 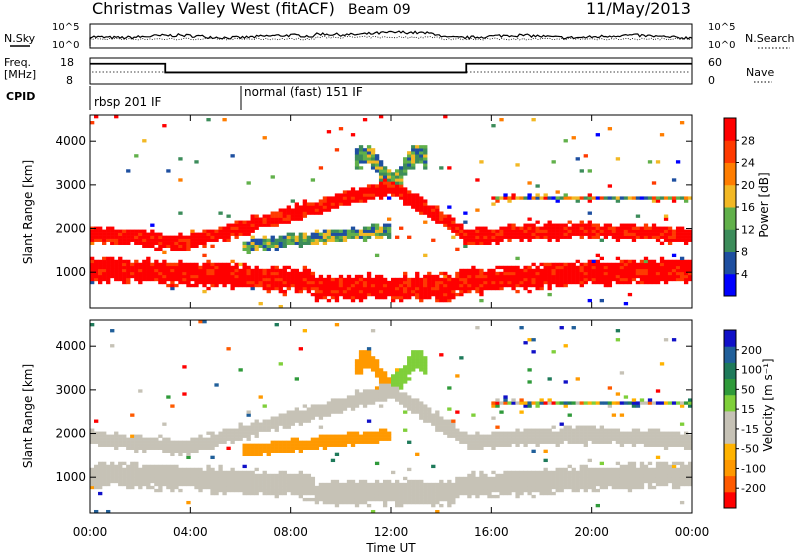 What do you see at coordinates (303, 92) in the screenshot?
I see `cpid-mode-2: normal (fast) 151 IF` at bounding box center [303, 92].